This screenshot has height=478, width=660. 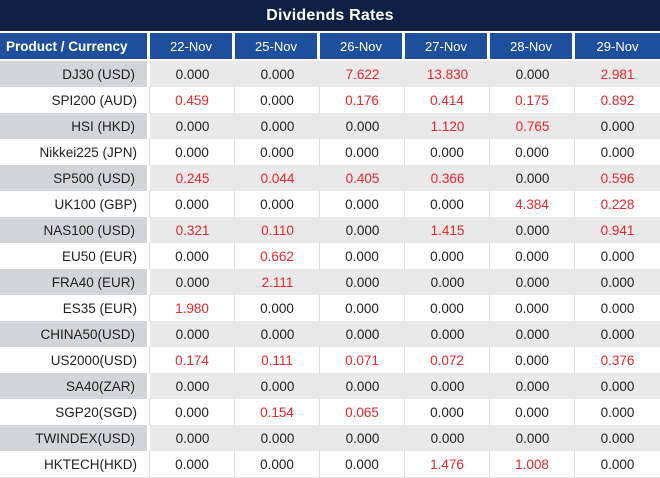 I want to click on product-label: DJ30 (USD), so click(x=75, y=74).